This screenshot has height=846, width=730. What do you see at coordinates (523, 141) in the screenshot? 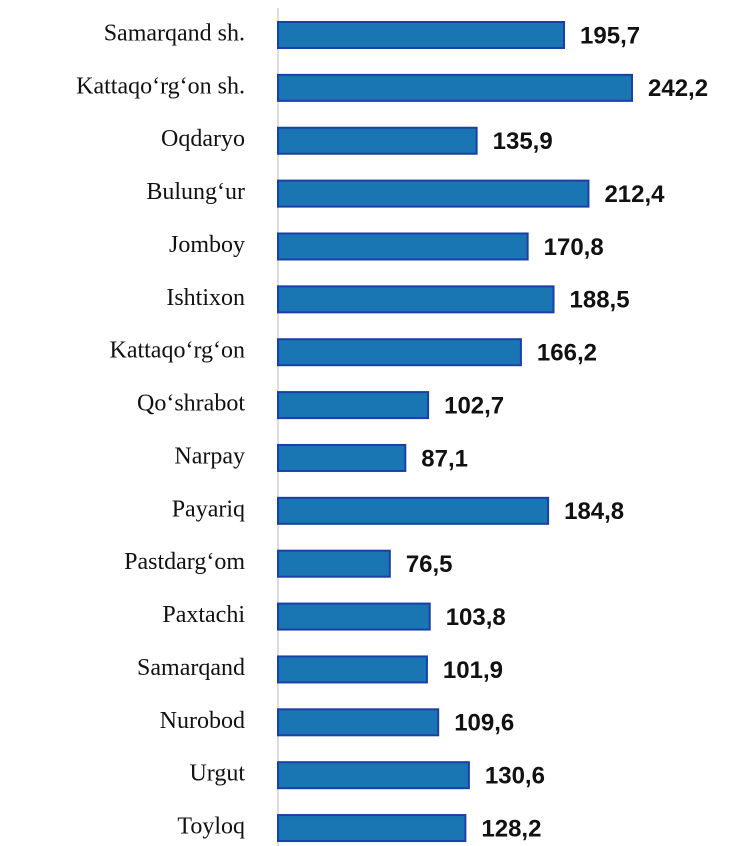
I see `value-label: 135,9` at bounding box center [523, 141].